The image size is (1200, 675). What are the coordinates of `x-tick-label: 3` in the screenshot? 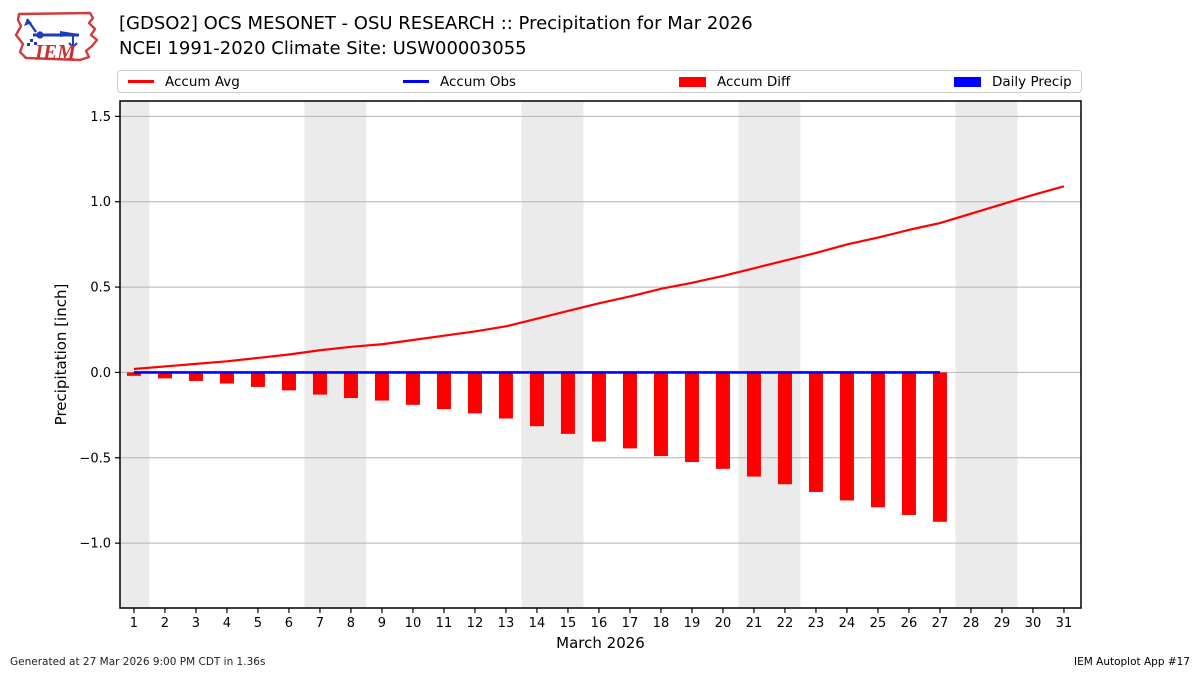 It's located at (196, 623).